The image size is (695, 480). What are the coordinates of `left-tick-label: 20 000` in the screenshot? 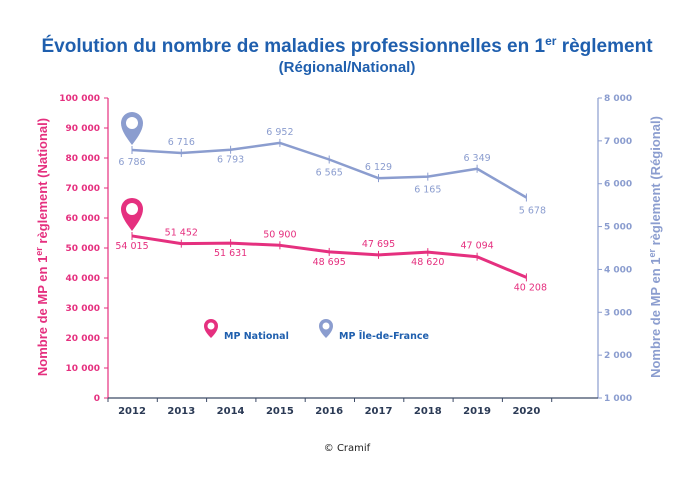 It's located at (83, 339).